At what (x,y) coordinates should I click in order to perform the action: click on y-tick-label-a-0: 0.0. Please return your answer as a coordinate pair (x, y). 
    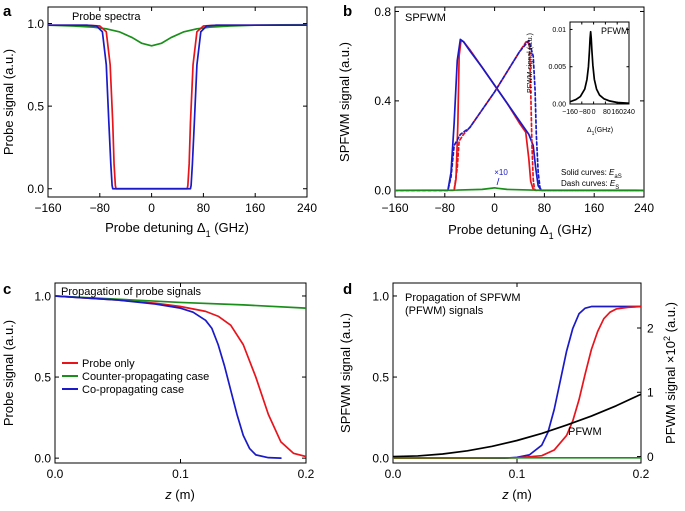
    Looking at the image, I should click on (35, 189).